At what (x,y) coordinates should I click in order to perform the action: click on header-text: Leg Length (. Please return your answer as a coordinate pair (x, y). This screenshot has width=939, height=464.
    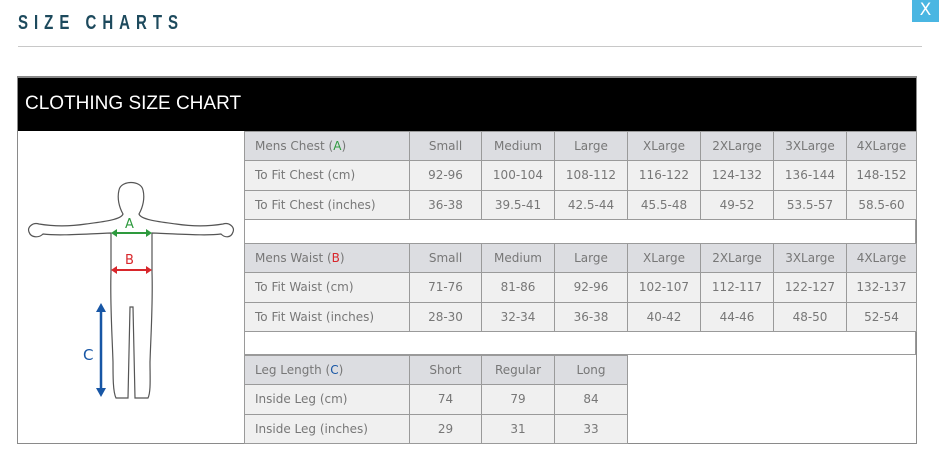
    Looking at the image, I should click on (293, 370).